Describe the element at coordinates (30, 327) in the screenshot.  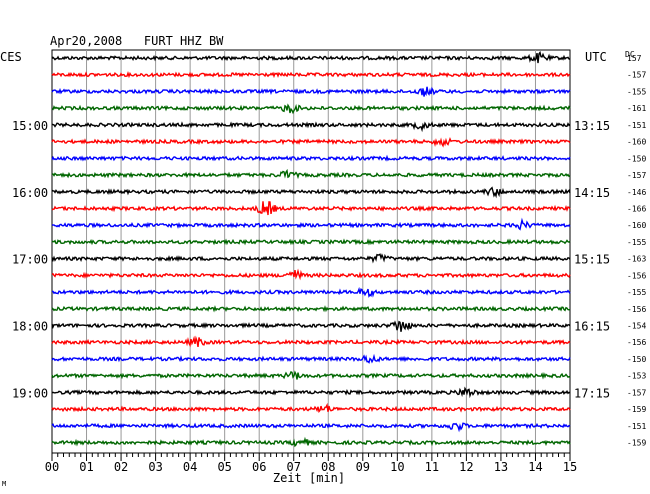
I see `cet-time-label: 18:00` at that location.